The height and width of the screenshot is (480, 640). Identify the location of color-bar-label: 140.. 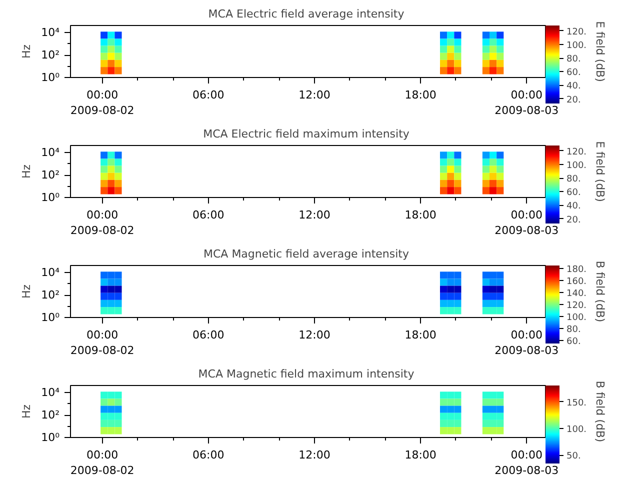
(576, 294).